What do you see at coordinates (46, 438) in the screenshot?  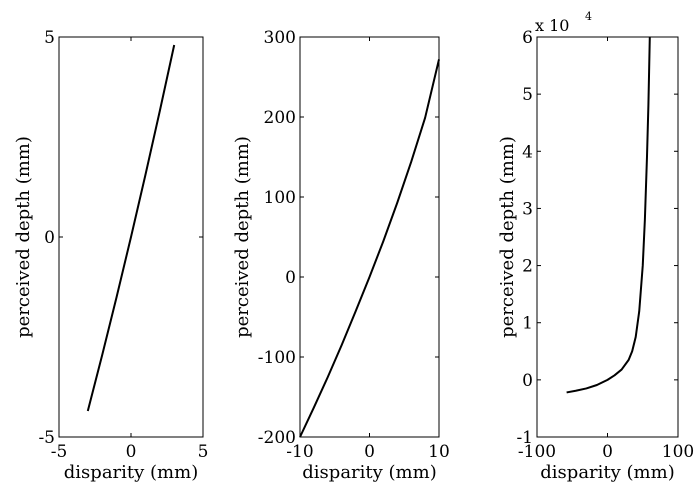 I see `y-tick-label: -5` at bounding box center [46, 438].